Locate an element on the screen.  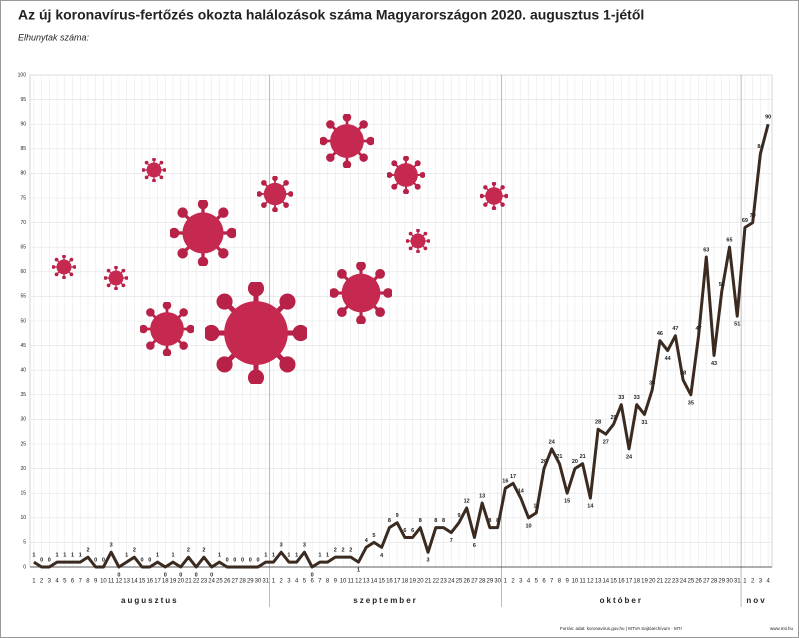
x-tick-label: 3 is located at coordinates (50, 582).